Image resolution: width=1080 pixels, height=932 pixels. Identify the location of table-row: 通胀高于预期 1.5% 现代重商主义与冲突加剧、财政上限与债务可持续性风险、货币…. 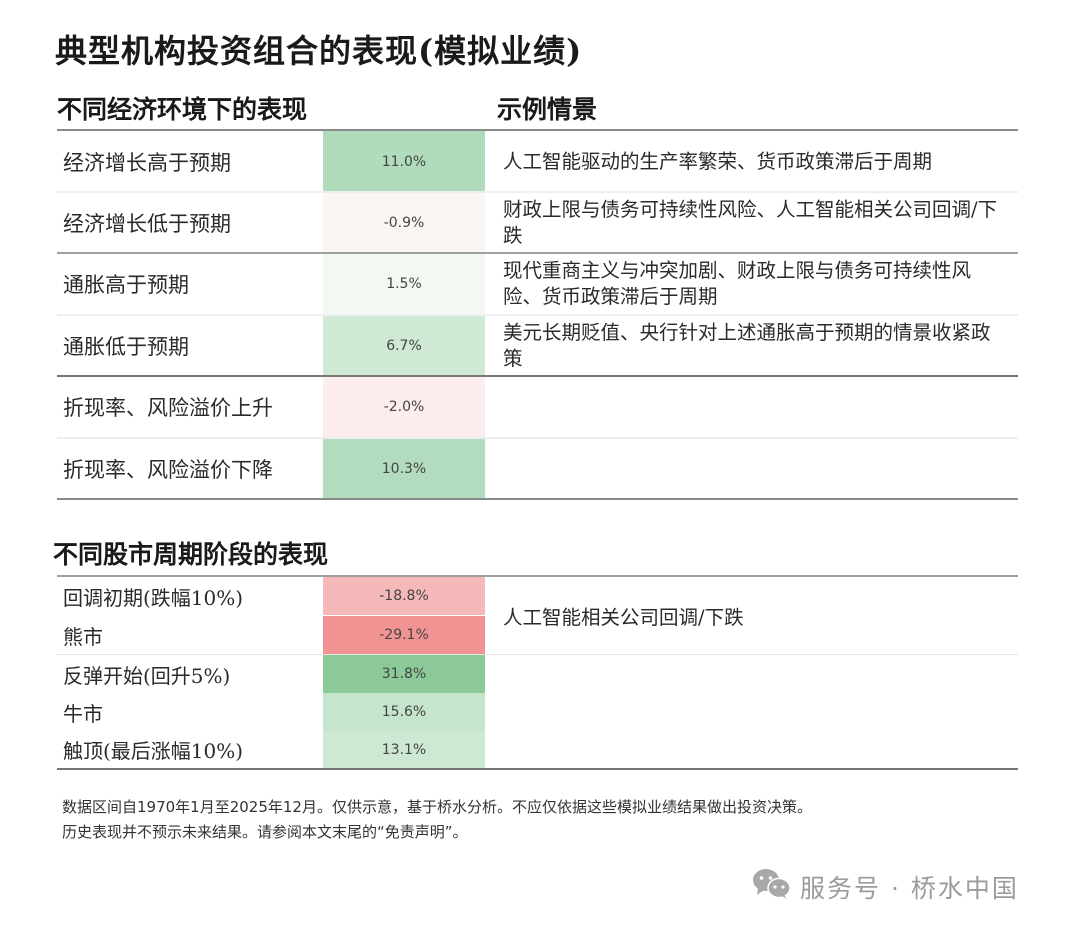
(537, 284).